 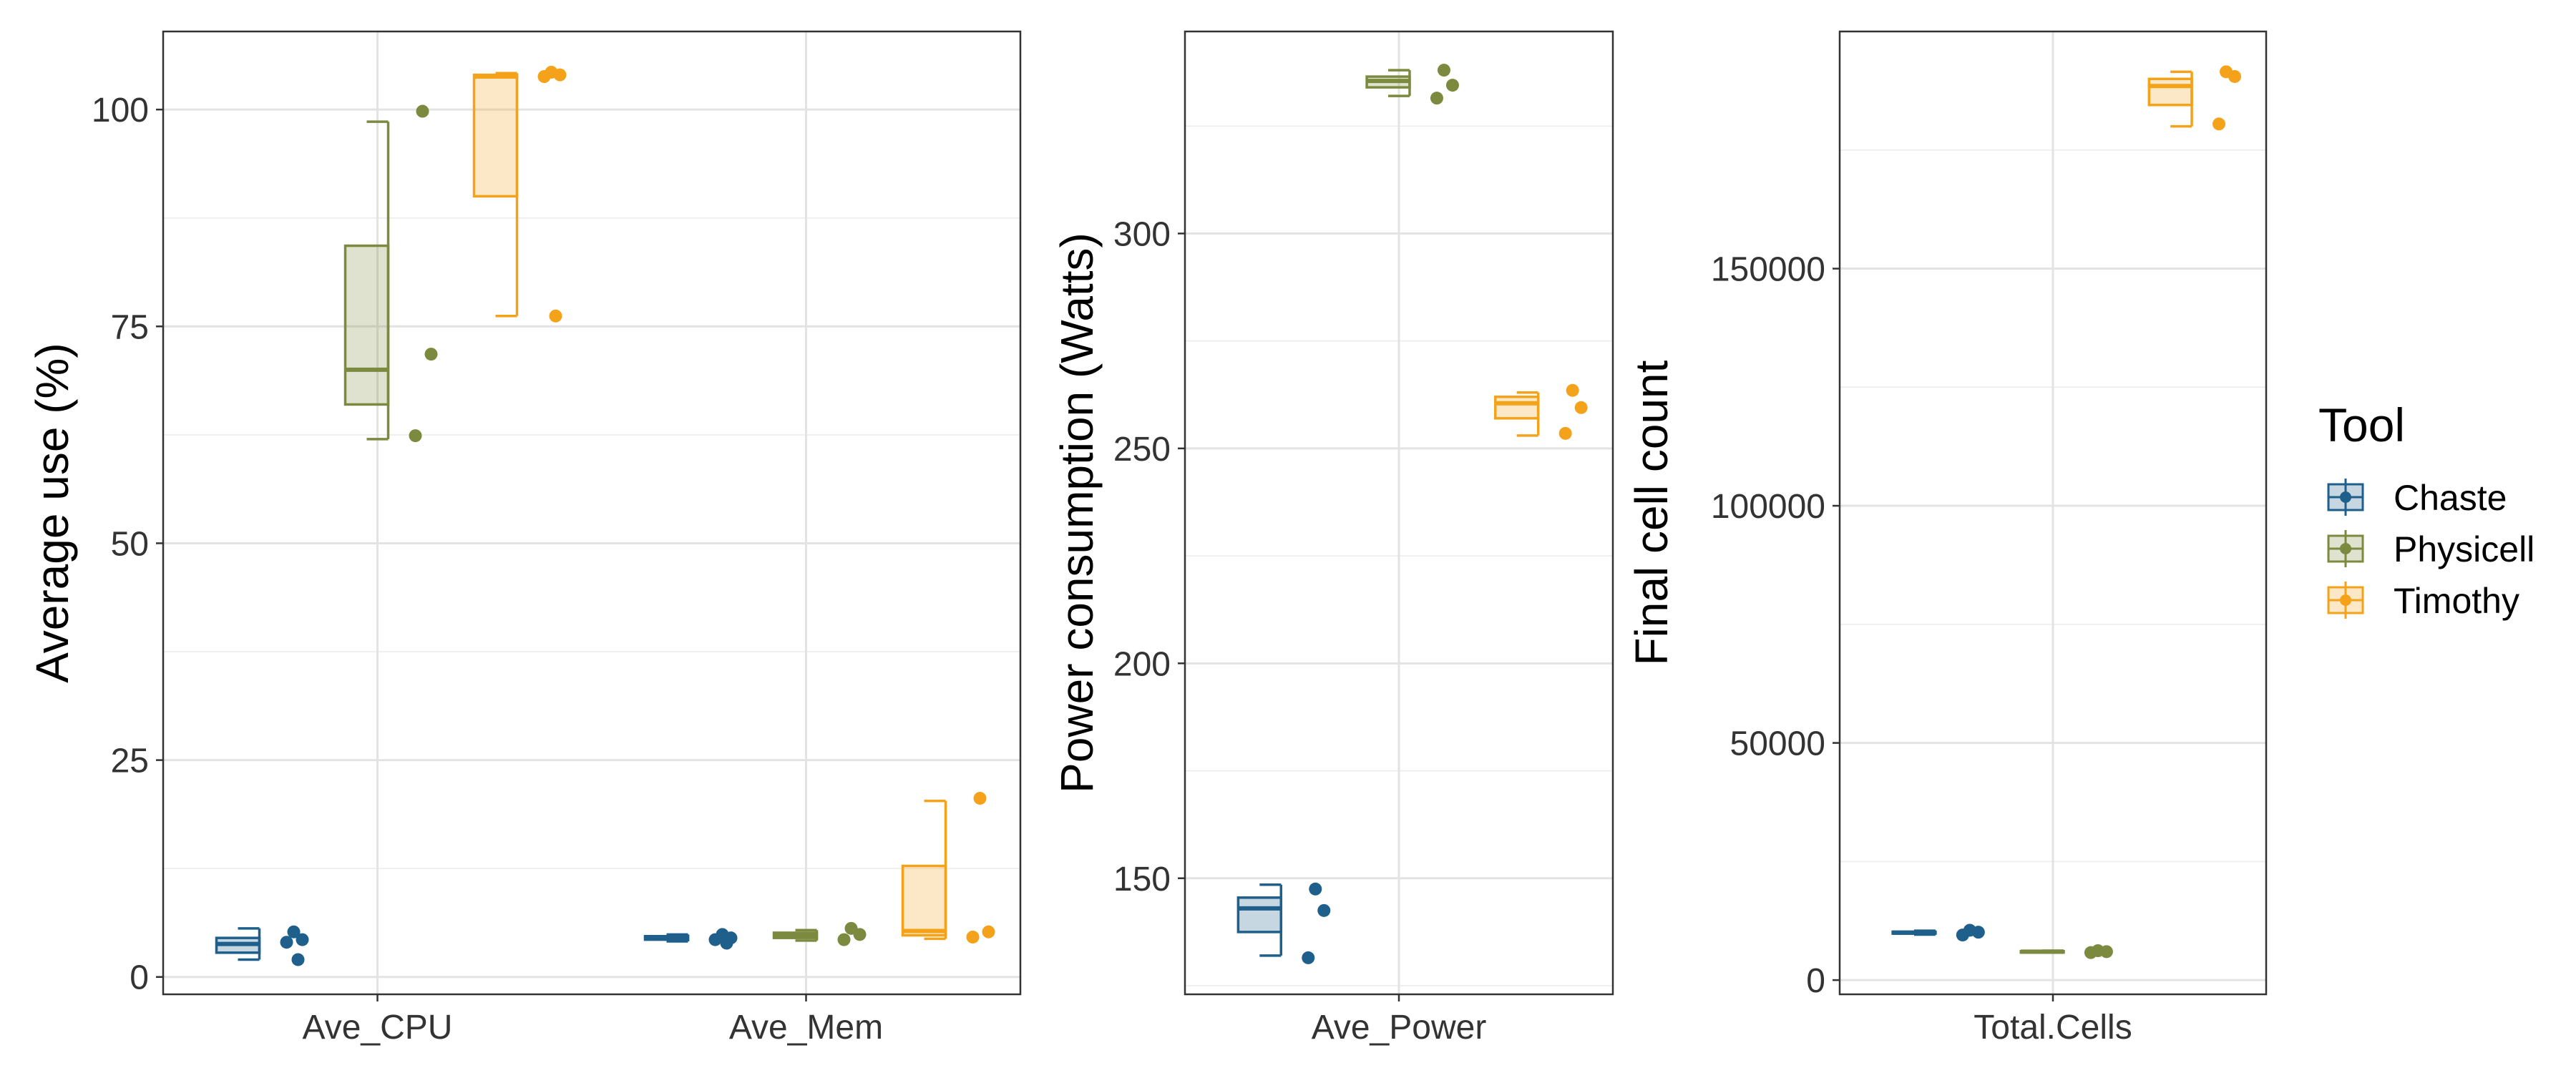 I want to click on box-ave-cpu-physicell, so click(x=390, y=273).